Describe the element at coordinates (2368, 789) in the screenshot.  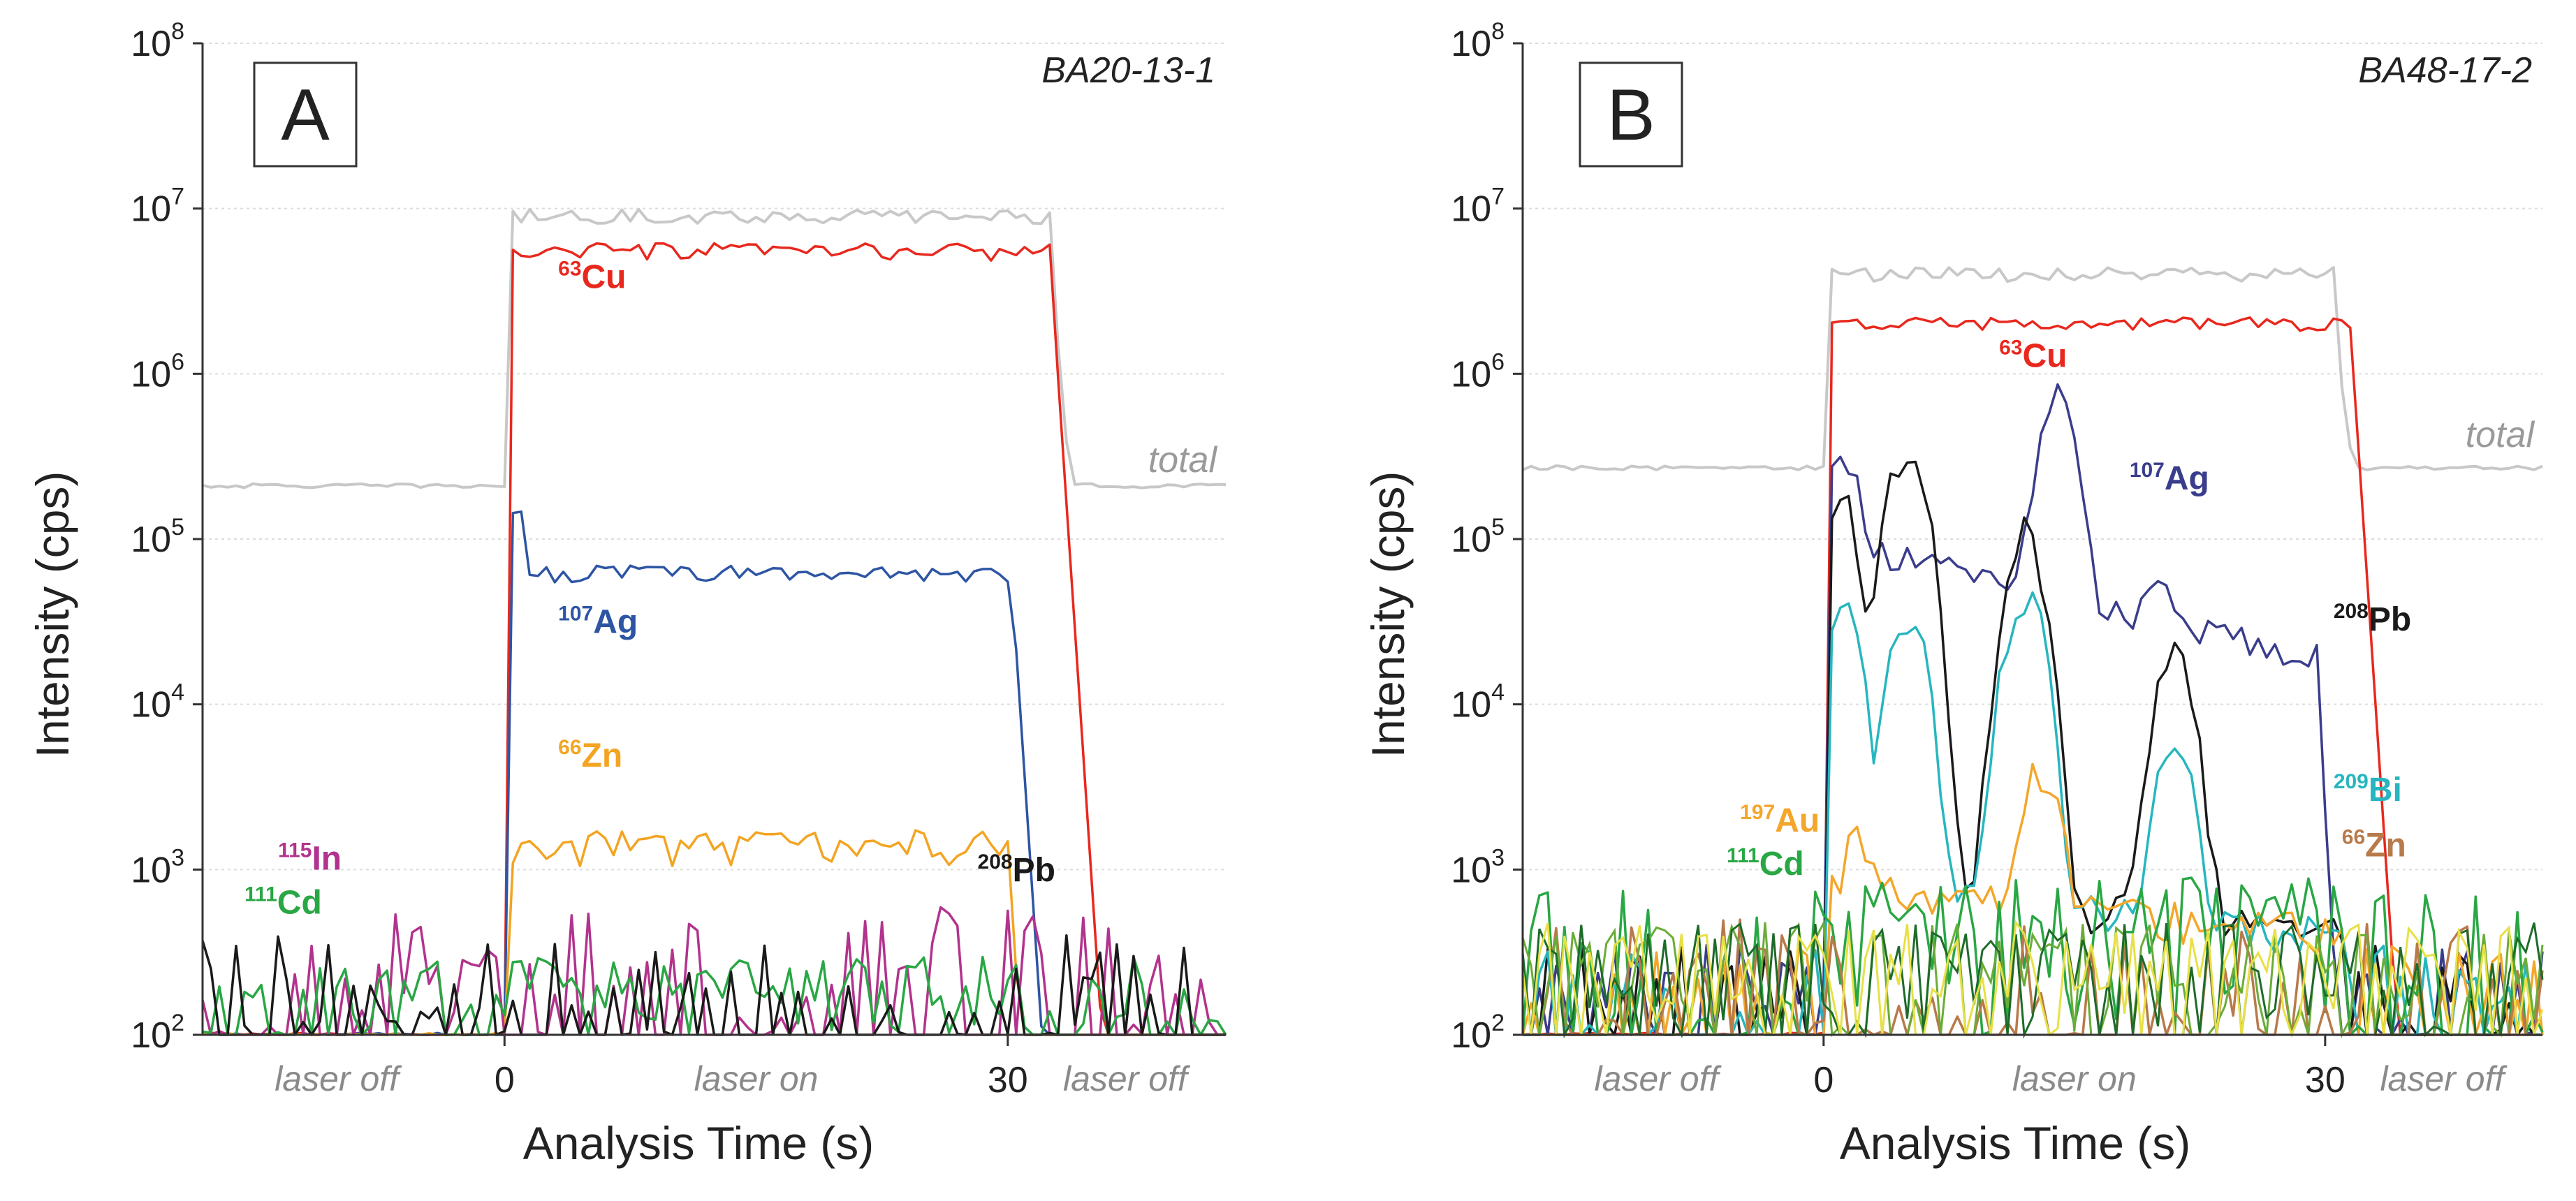
I see `isotope-label-209Bi: 209Bi` at that location.